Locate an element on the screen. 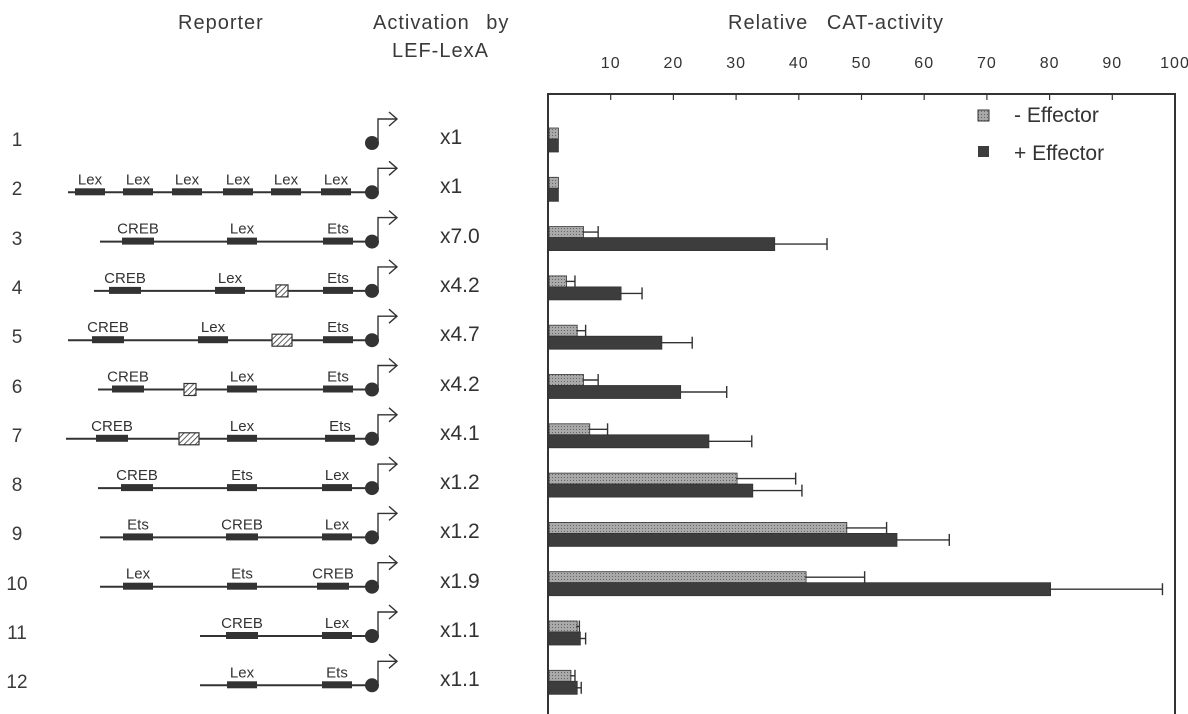  construct-row: Lex Lex Lex Lex Lex Lex is located at coordinates (233, 180).